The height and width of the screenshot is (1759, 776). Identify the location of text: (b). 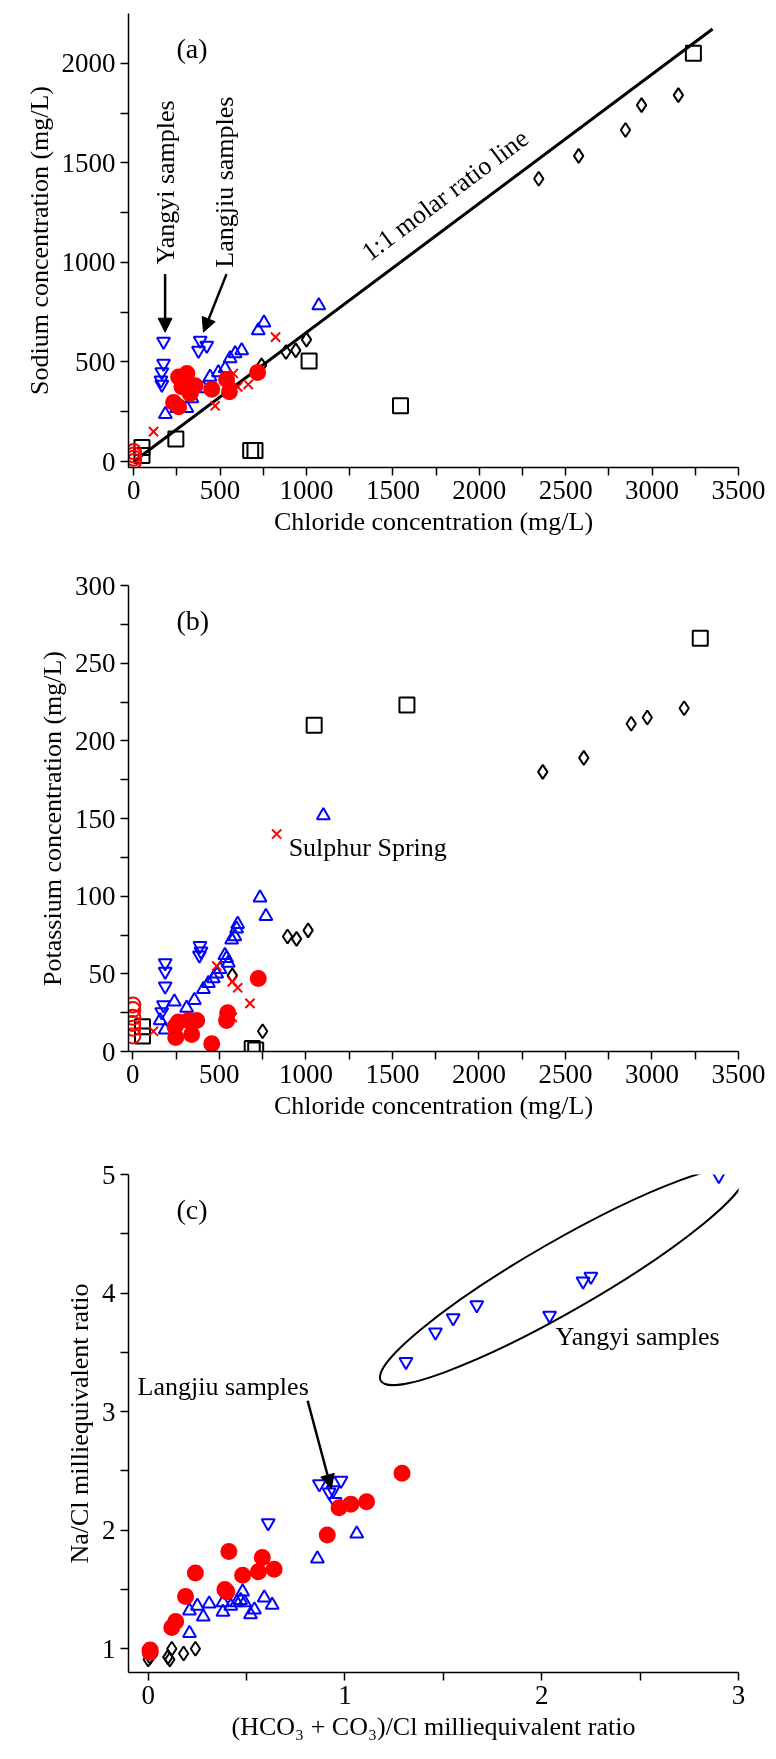
(193, 620).